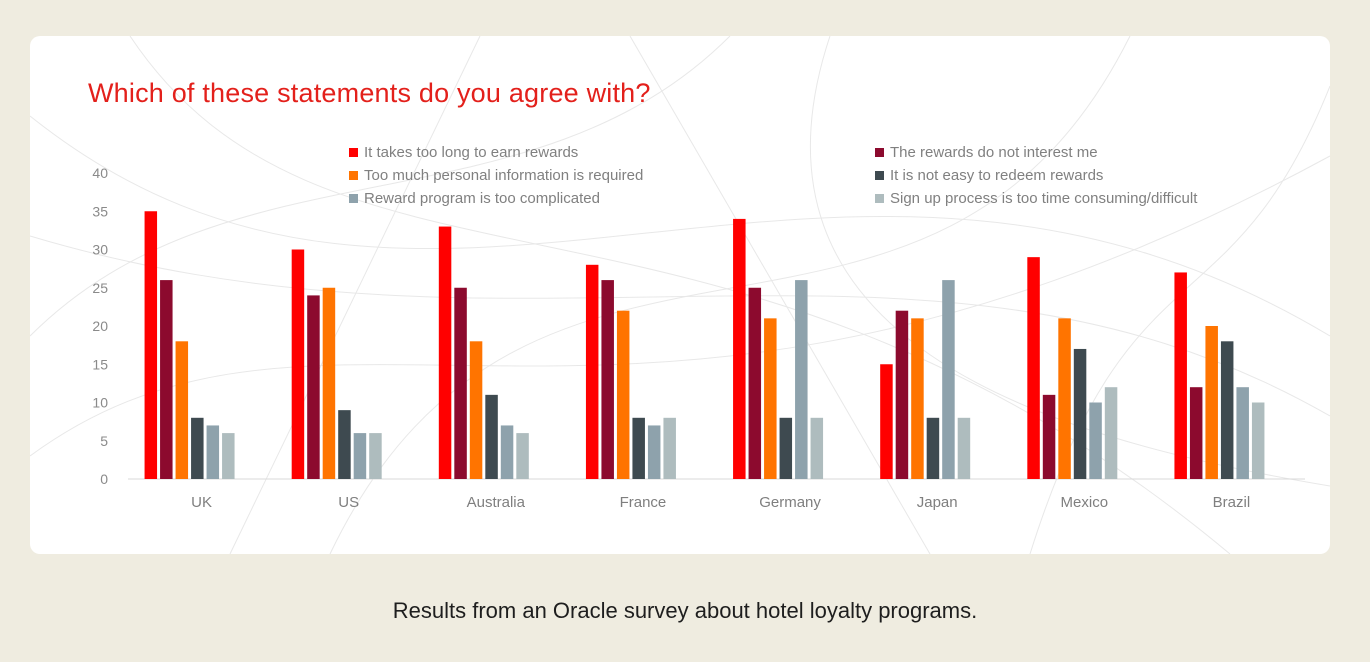 The height and width of the screenshot is (662, 1370). Describe the element at coordinates (100, 326) in the screenshot. I see `y-tick-label: 20` at that location.